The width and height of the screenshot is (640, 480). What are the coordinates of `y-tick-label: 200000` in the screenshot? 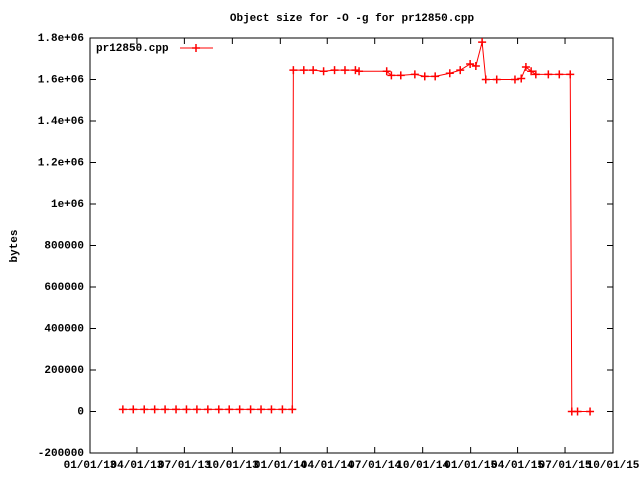 It's located at (64, 371).